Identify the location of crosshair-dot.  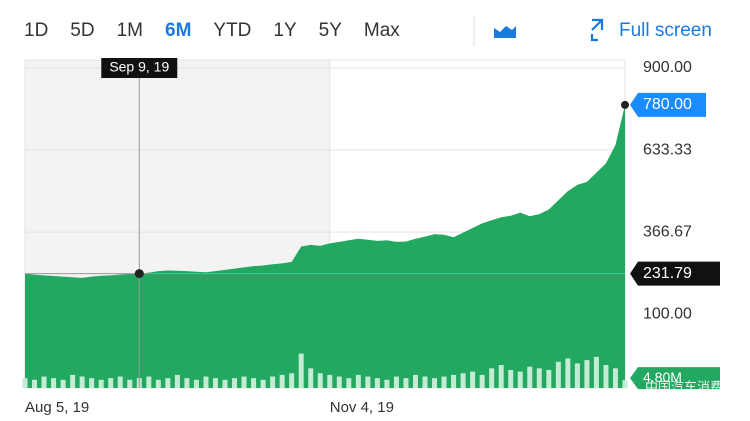
(139, 274).